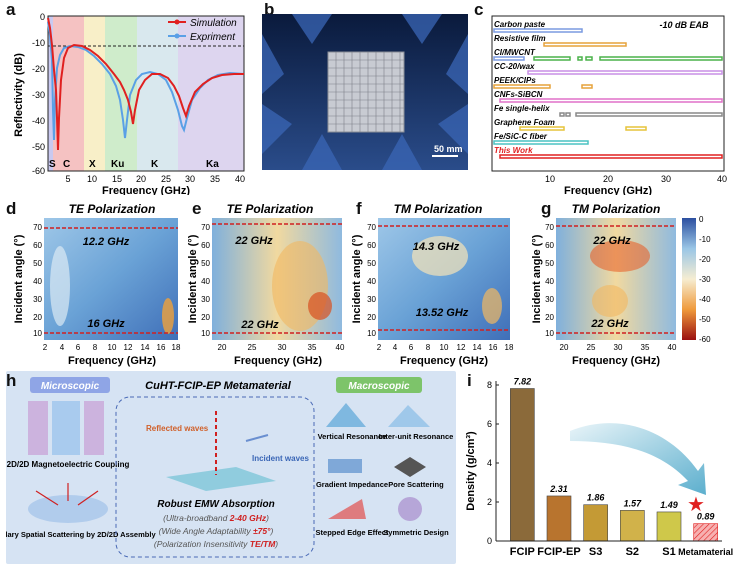 This screenshot has width=733, height=569. What do you see at coordinates (50, 93) in the screenshot?
I see `band-s-fill` at bounding box center [50, 93].